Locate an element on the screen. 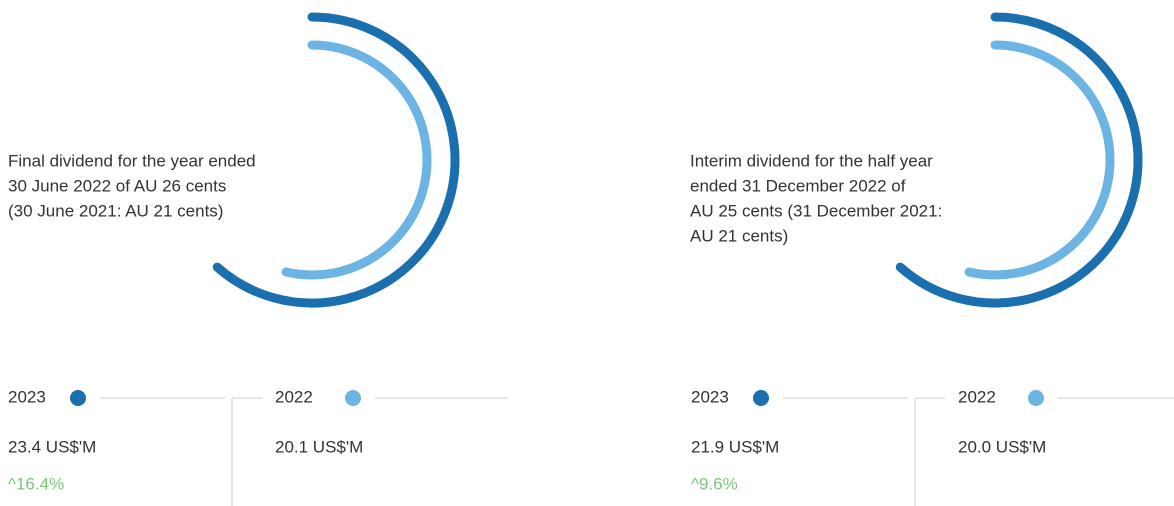 The height and width of the screenshot is (506, 1174). prior-value: 20.0 US$'M is located at coordinates (1002, 446).